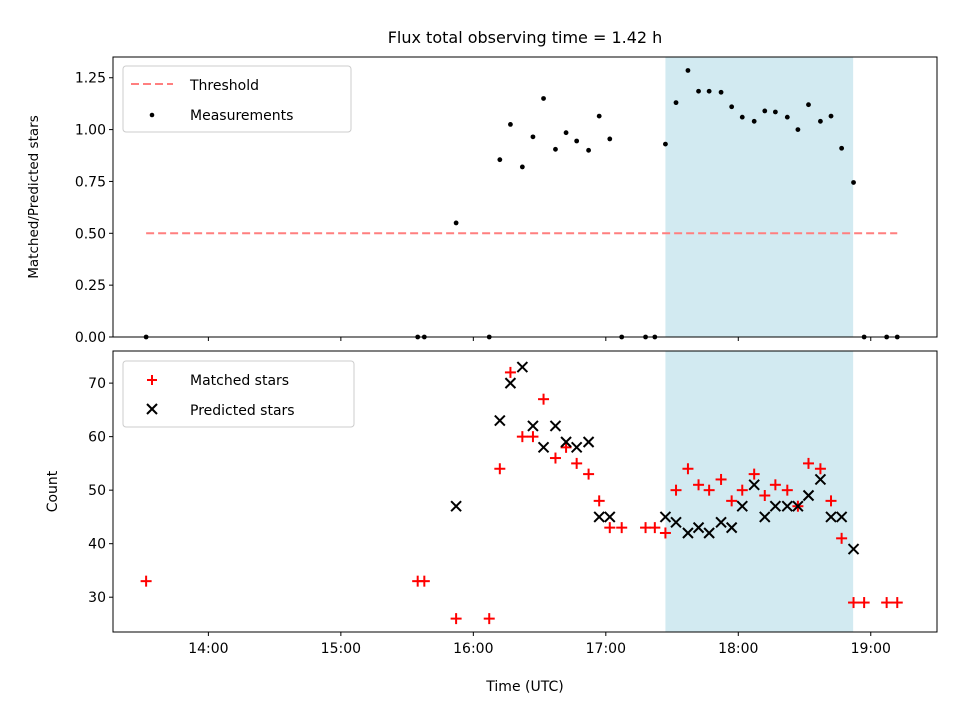 This screenshot has height=720, width=960. I want to click on bottom-y-ticks: 30 40 50 60 70, so click(100, 491).